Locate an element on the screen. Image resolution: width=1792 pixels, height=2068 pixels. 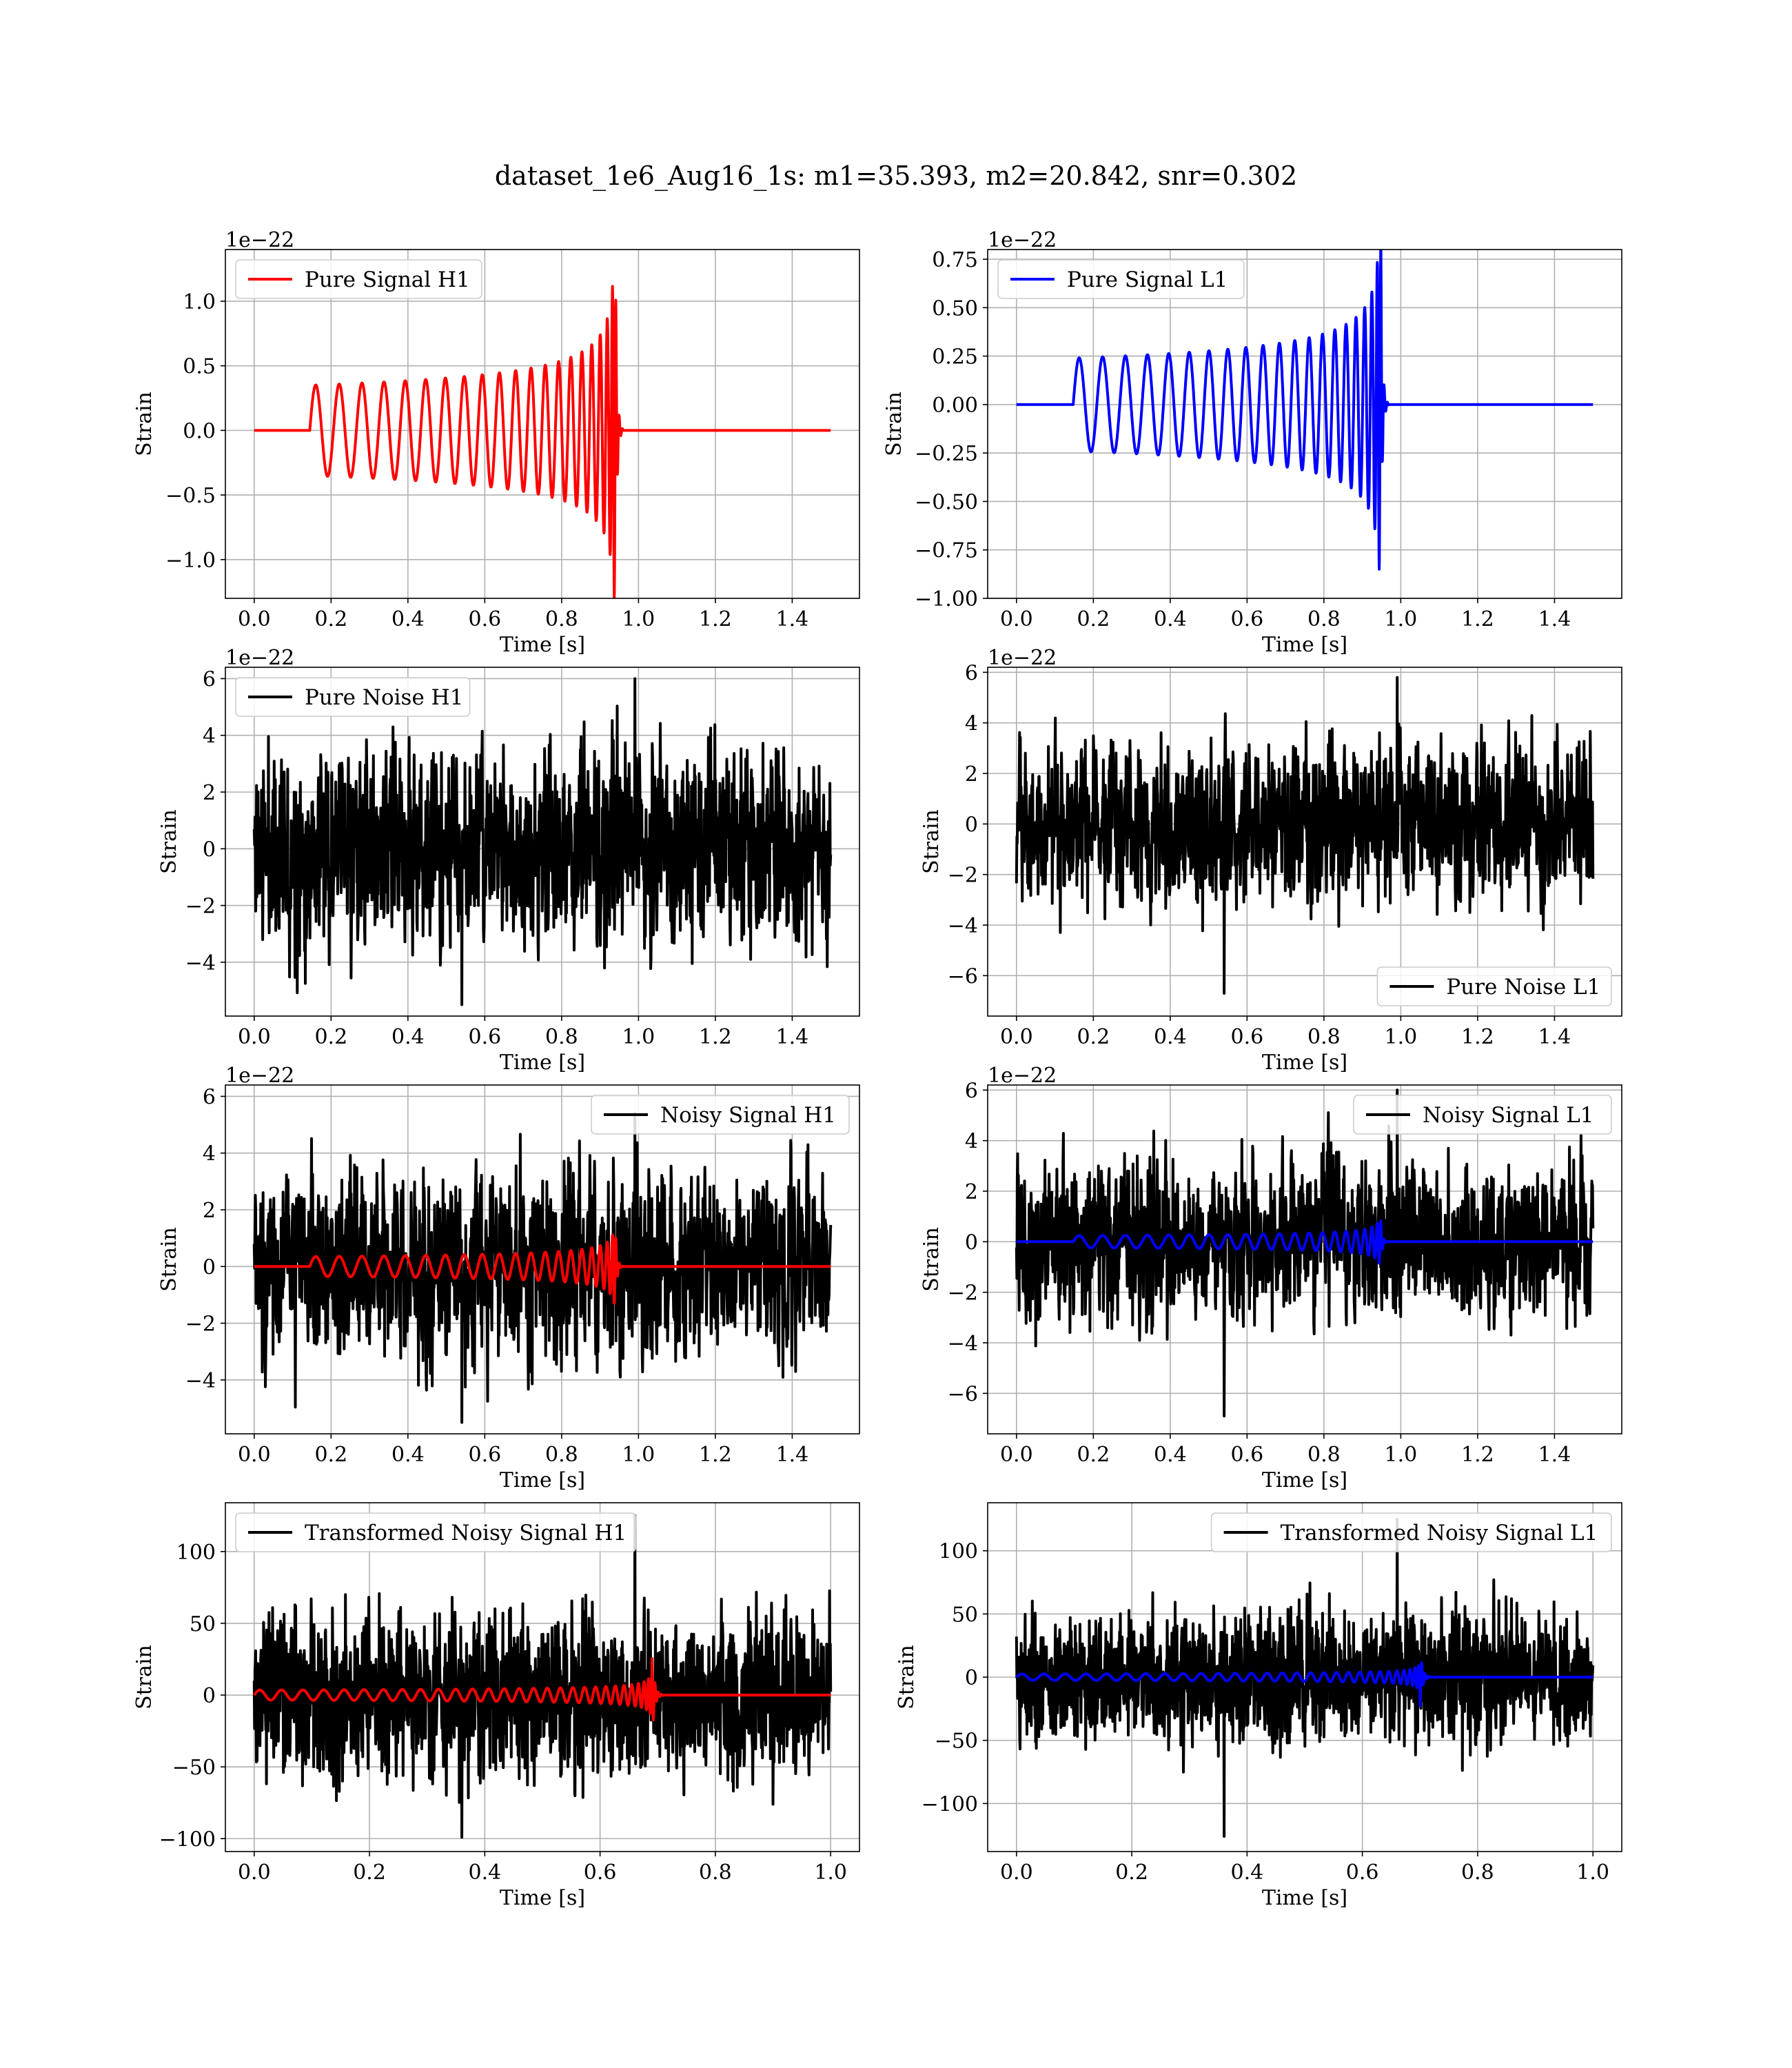
series-line-transformed-noisy-signal-l1 is located at coordinates (1305, 1678).